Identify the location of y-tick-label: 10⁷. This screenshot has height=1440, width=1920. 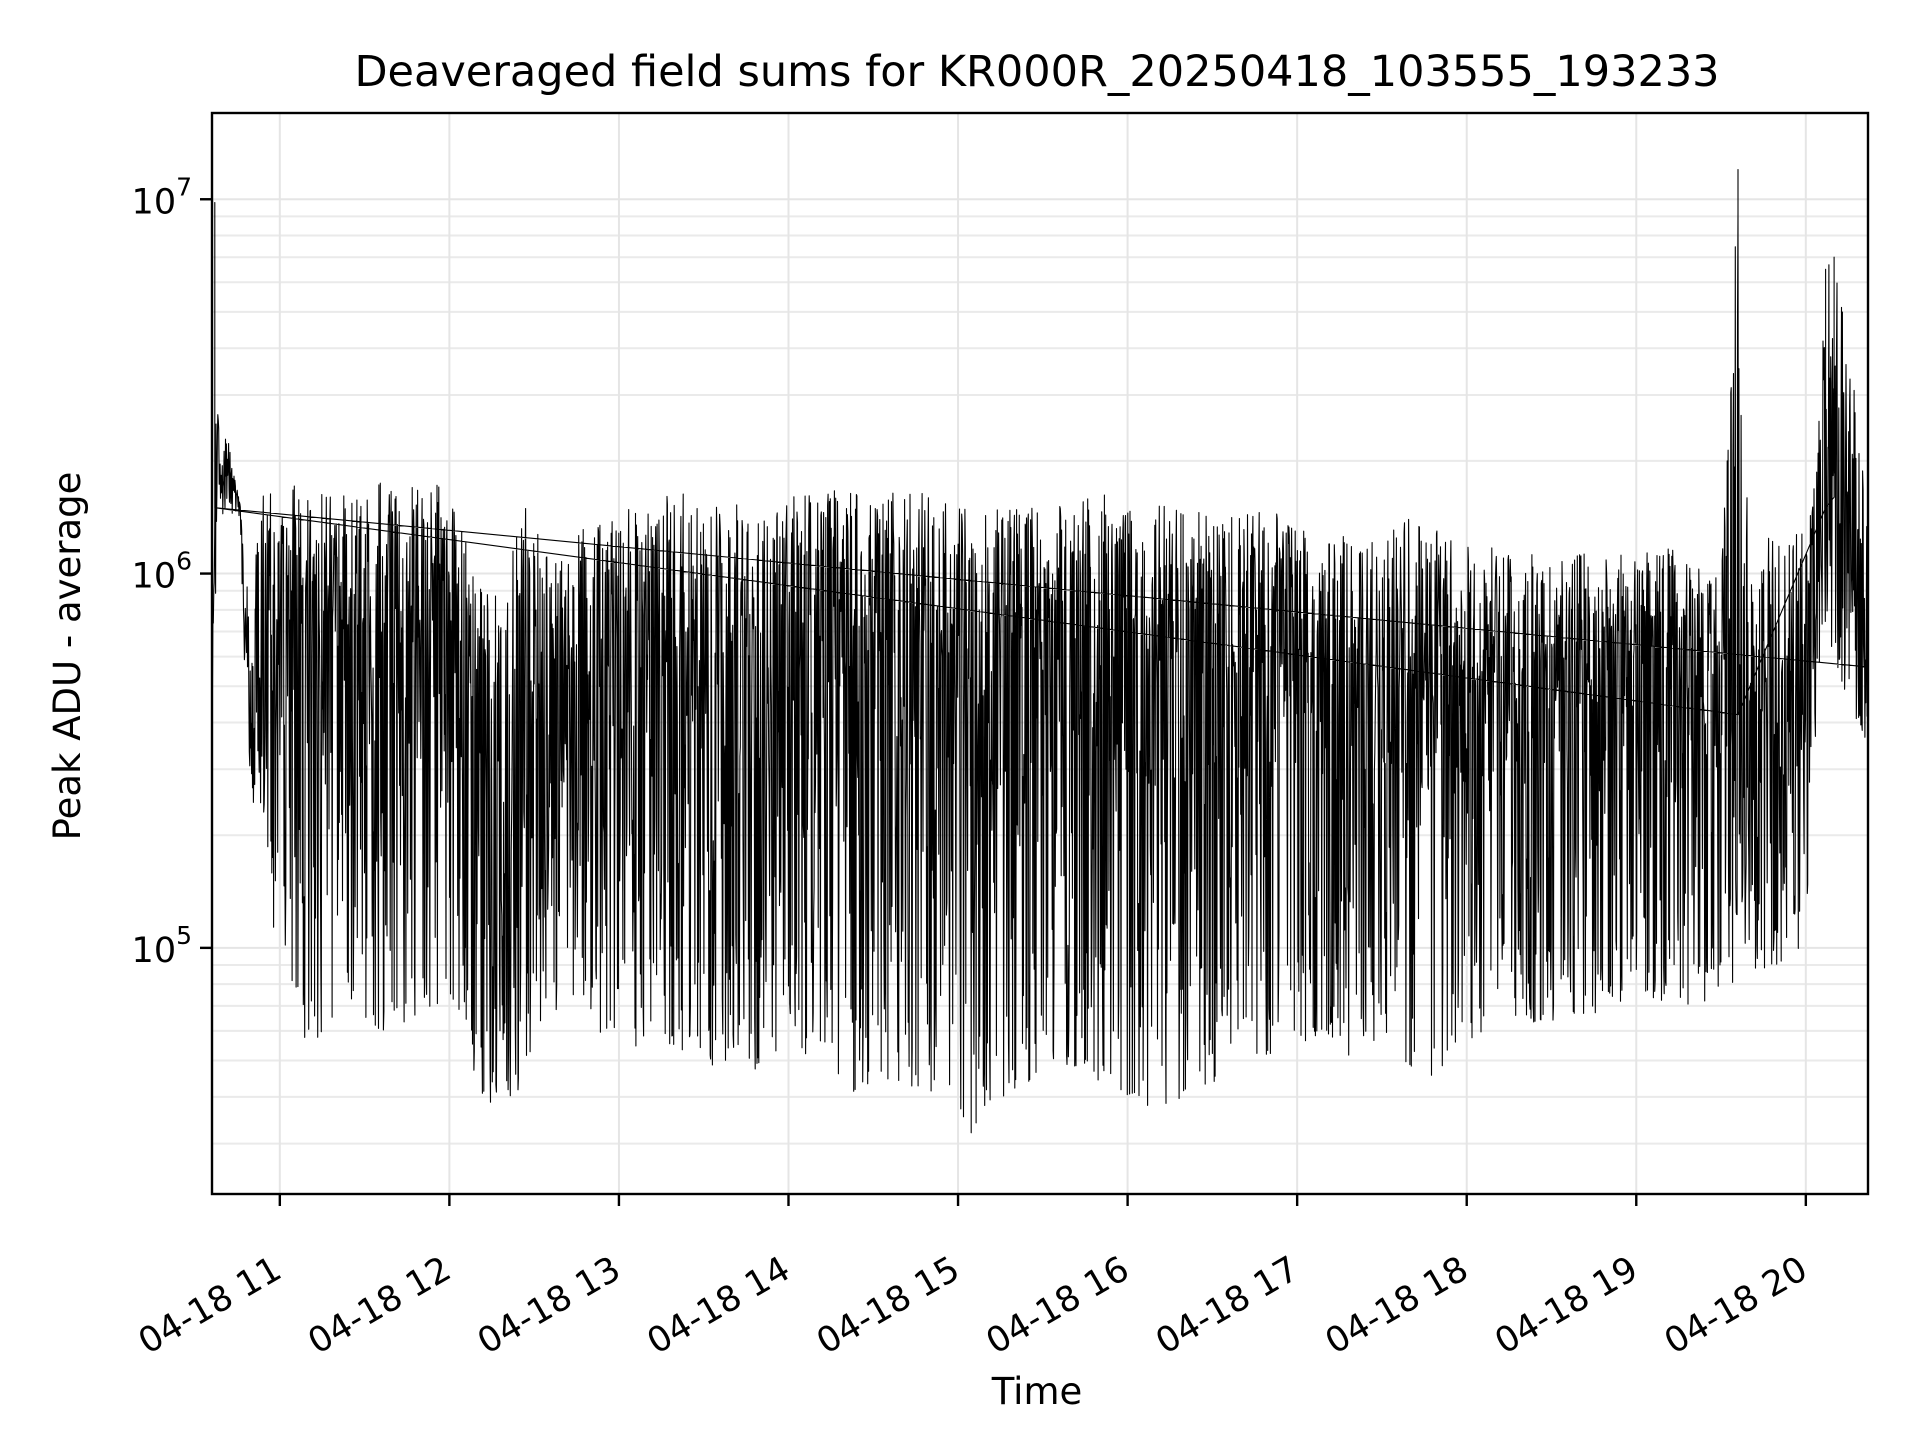
(162, 197).